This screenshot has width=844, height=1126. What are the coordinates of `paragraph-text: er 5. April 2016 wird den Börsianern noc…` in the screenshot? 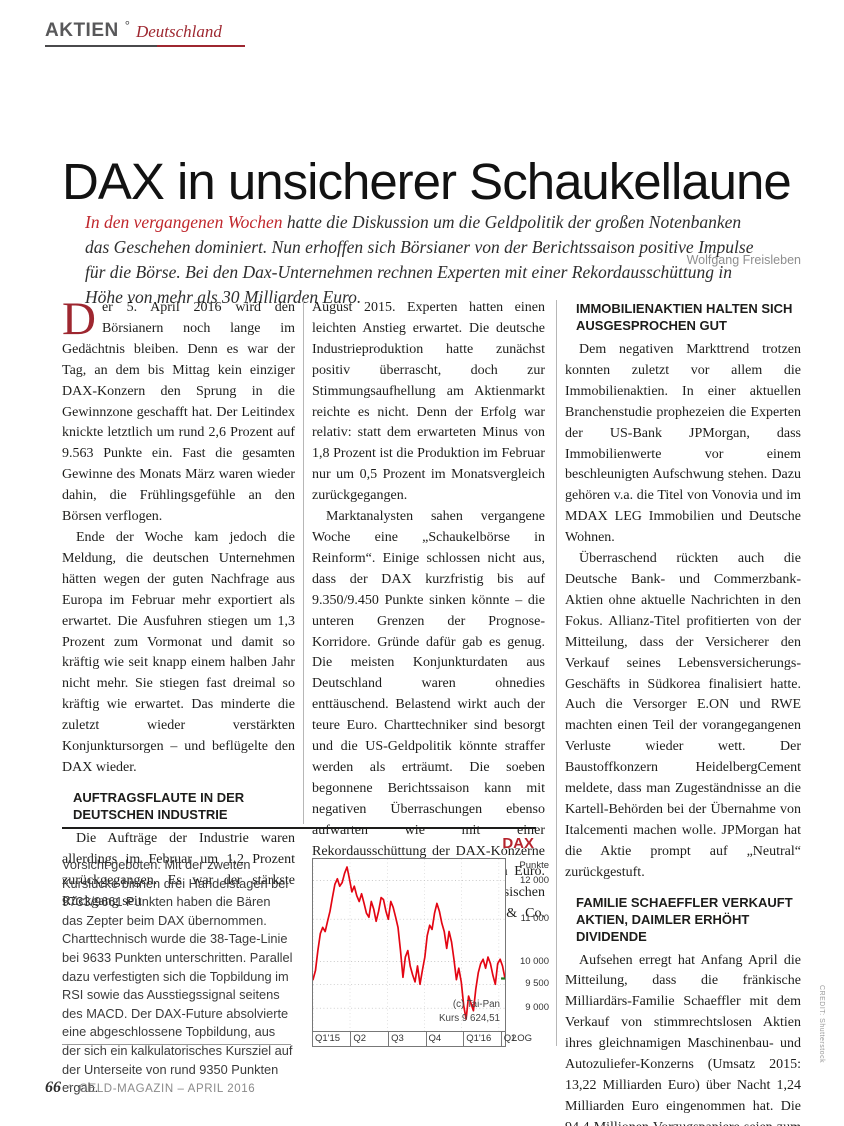 It's located at (178, 412).